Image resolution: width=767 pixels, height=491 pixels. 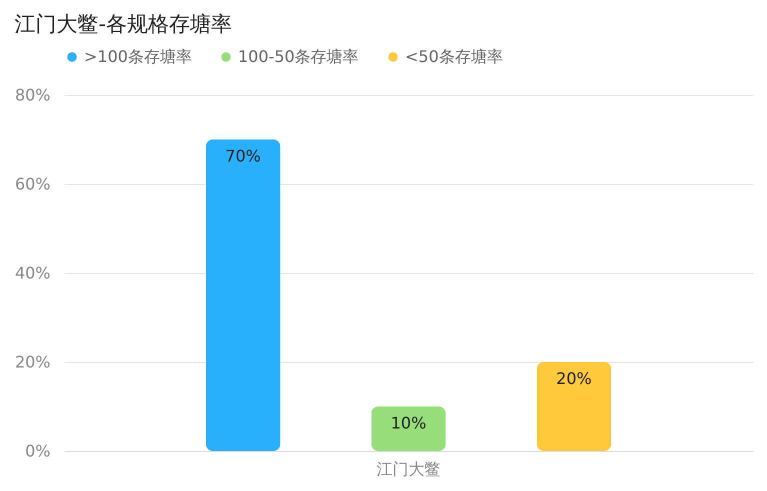 What do you see at coordinates (408, 423) in the screenshot?
I see `data-label: 10%` at bounding box center [408, 423].